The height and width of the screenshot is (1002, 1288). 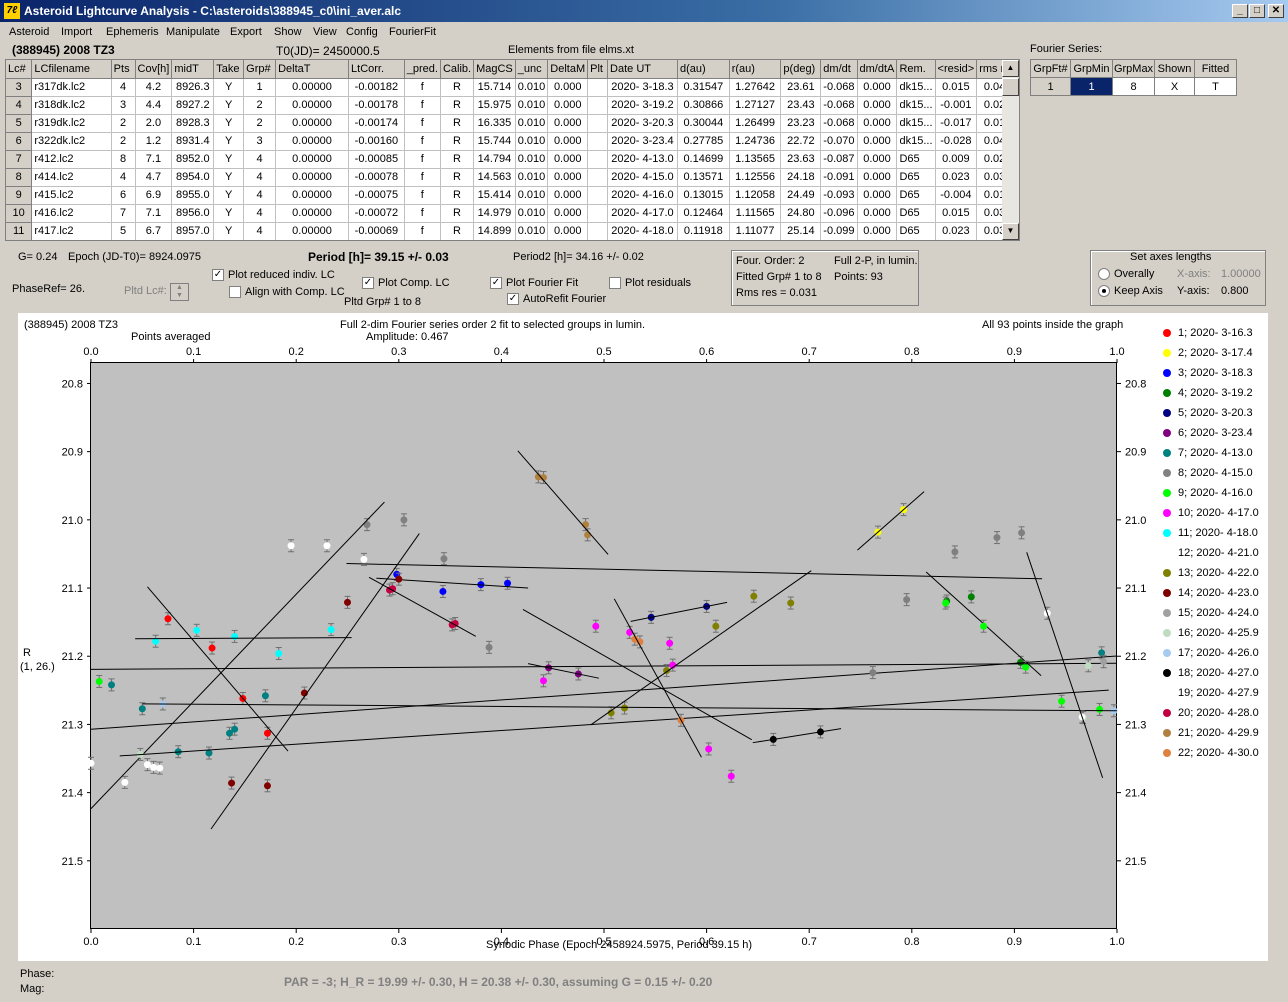 I want to click on grid-cell: 0.12464, so click(x=703, y=213).